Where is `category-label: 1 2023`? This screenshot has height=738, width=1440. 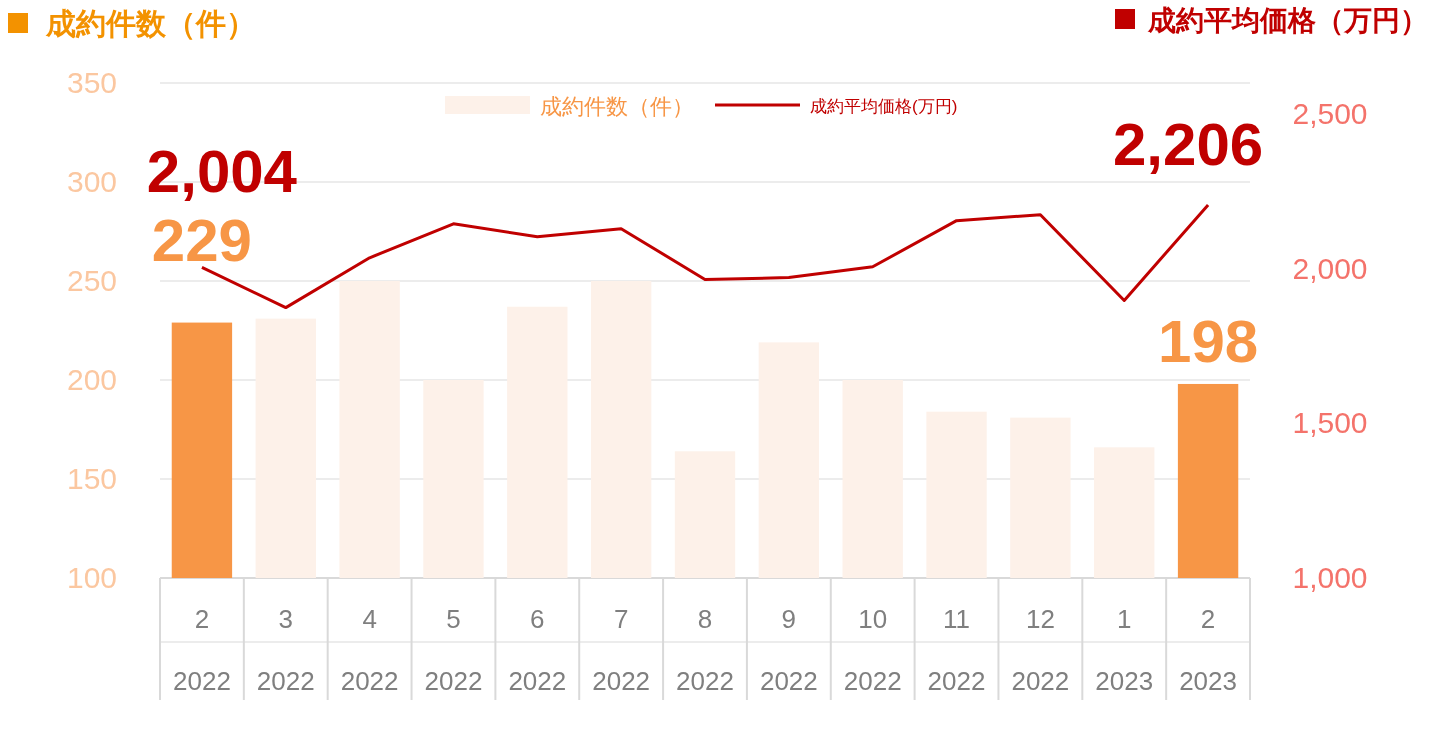 category-label: 1 2023 is located at coordinates (1124, 650).